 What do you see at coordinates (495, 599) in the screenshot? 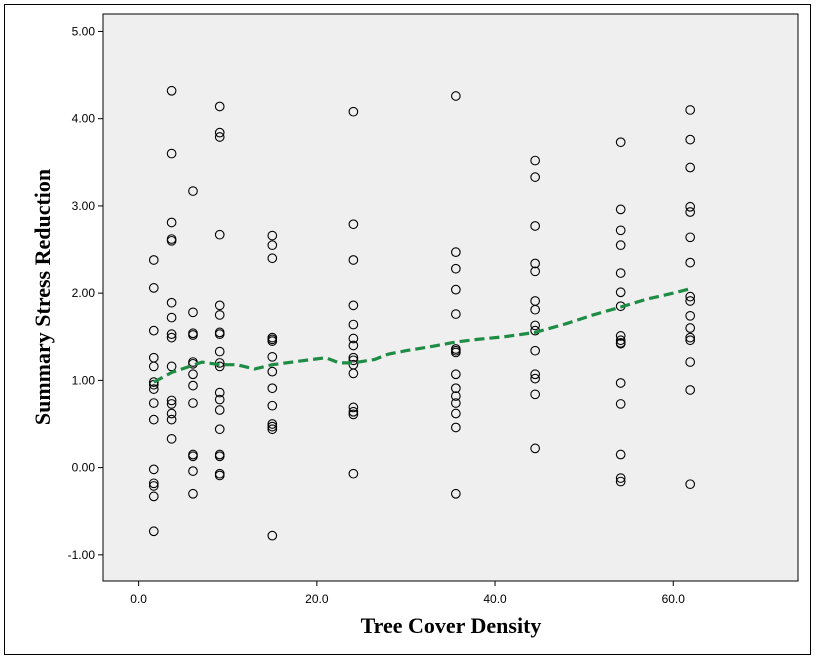
I see `x-tick-label: 40.0` at bounding box center [495, 599].